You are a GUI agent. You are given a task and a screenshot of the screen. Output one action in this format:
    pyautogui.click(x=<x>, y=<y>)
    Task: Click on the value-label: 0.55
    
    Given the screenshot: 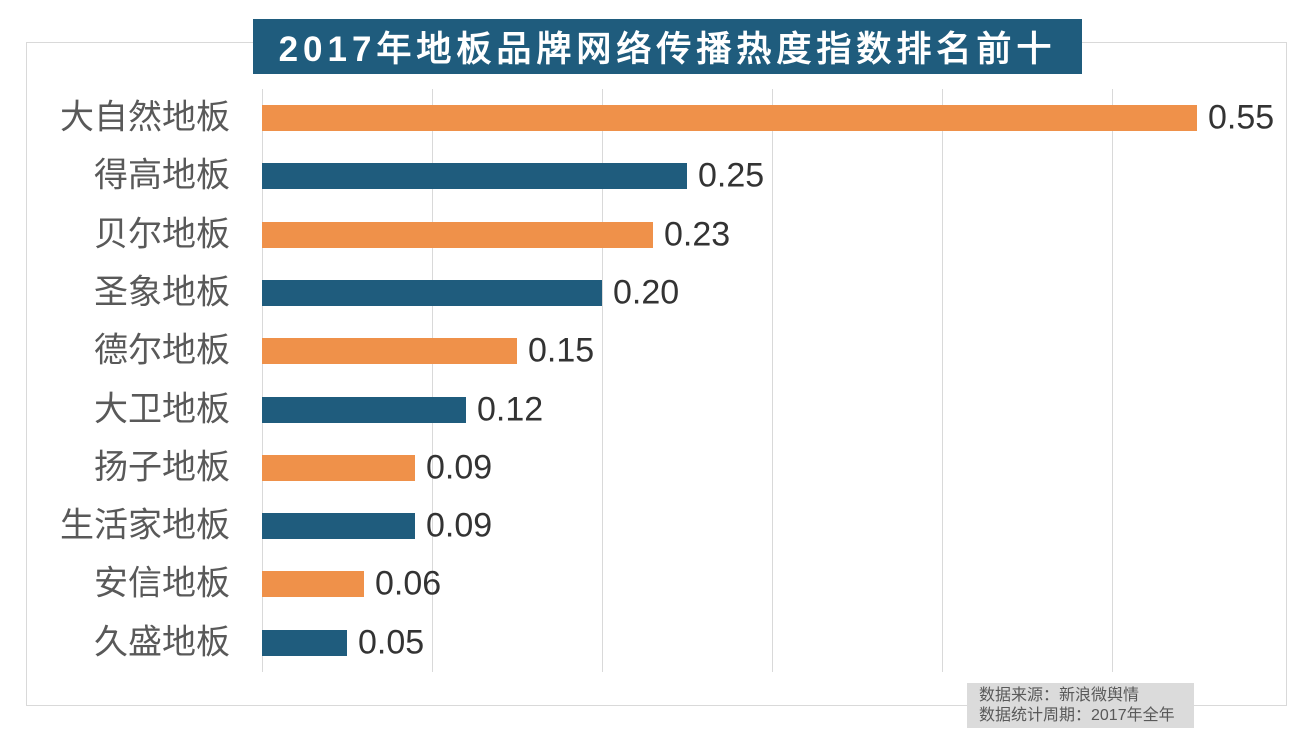 What is the action you would take?
    pyautogui.click(x=1241, y=117)
    